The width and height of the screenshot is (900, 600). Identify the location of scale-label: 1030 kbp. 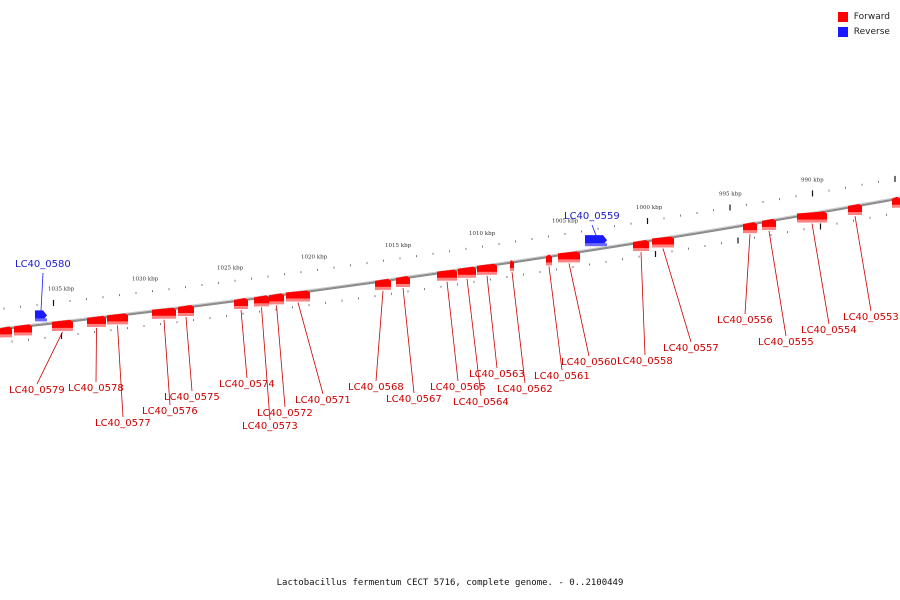
(145, 279).